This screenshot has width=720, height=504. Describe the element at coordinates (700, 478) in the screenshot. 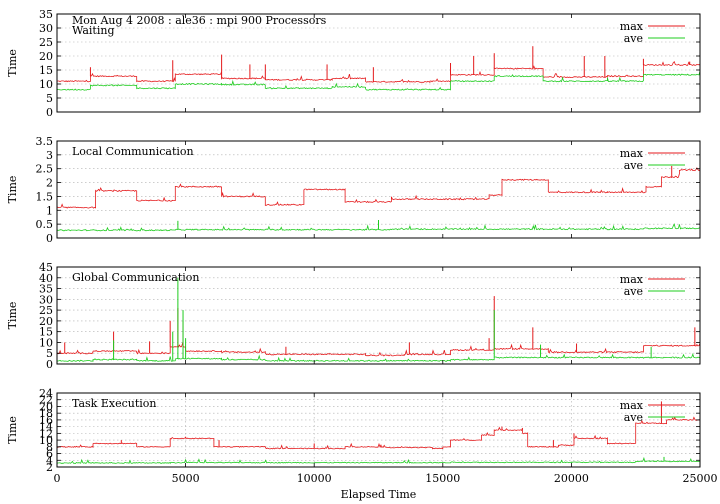

I see `x-tick-label: 25000` at that location.